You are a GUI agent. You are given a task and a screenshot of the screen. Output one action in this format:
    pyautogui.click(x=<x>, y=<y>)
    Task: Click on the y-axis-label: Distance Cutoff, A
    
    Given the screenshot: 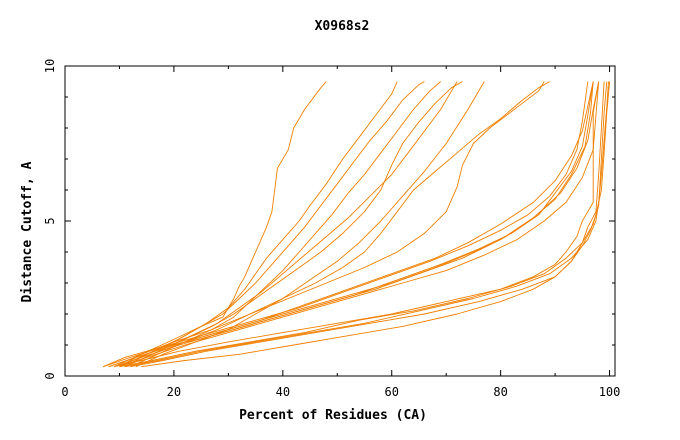 What is the action you would take?
    pyautogui.click(x=27, y=231)
    